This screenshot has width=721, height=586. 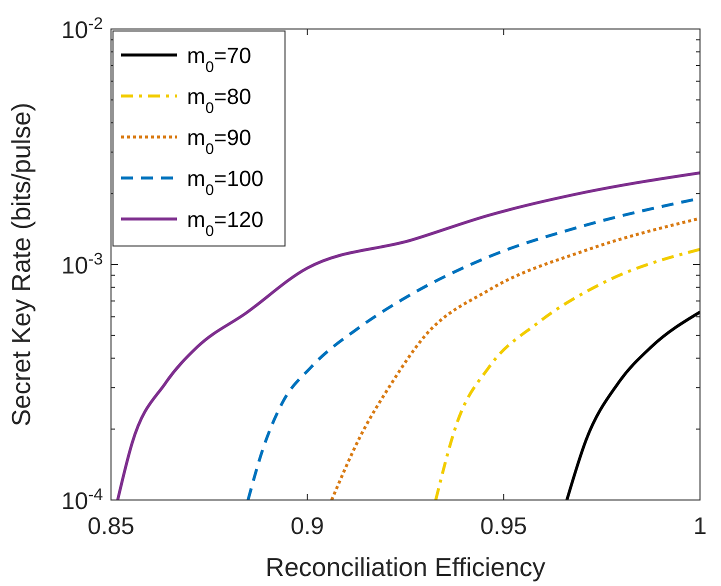 What do you see at coordinates (82, 264) in the screenshot?
I see `y-tick-label: 10$^{-3}$` at bounding box center [82, 264].